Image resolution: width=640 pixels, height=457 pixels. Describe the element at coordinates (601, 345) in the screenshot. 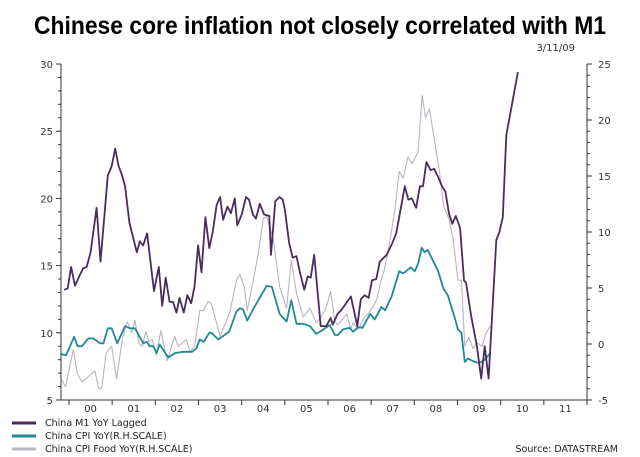

I see `right-axis-tick-label: 0` at that location.